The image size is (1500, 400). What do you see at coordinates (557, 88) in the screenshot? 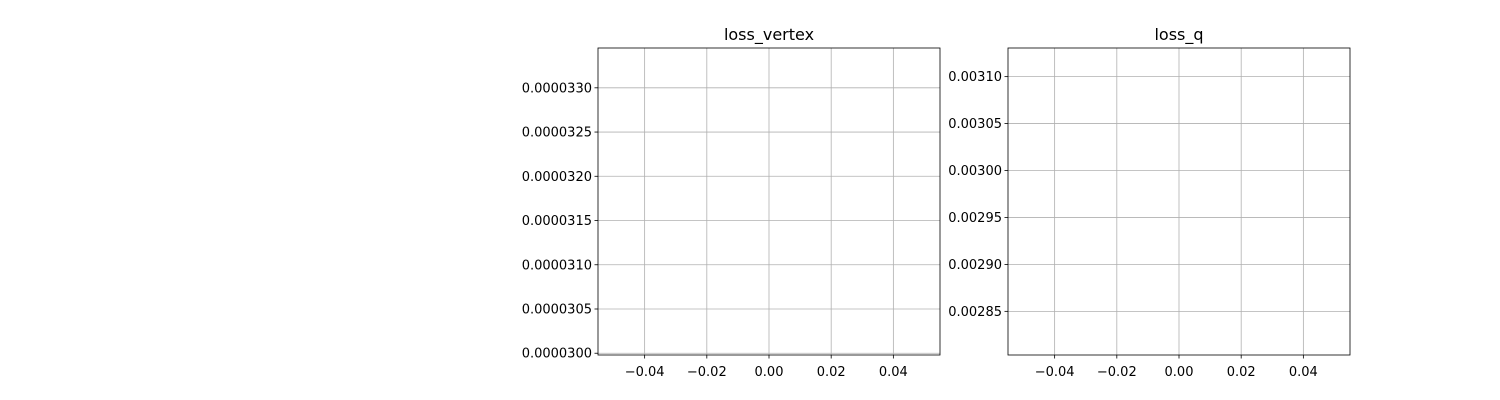
I see `y-tick-label: 0.0000330` at bounding box center [557, 88].